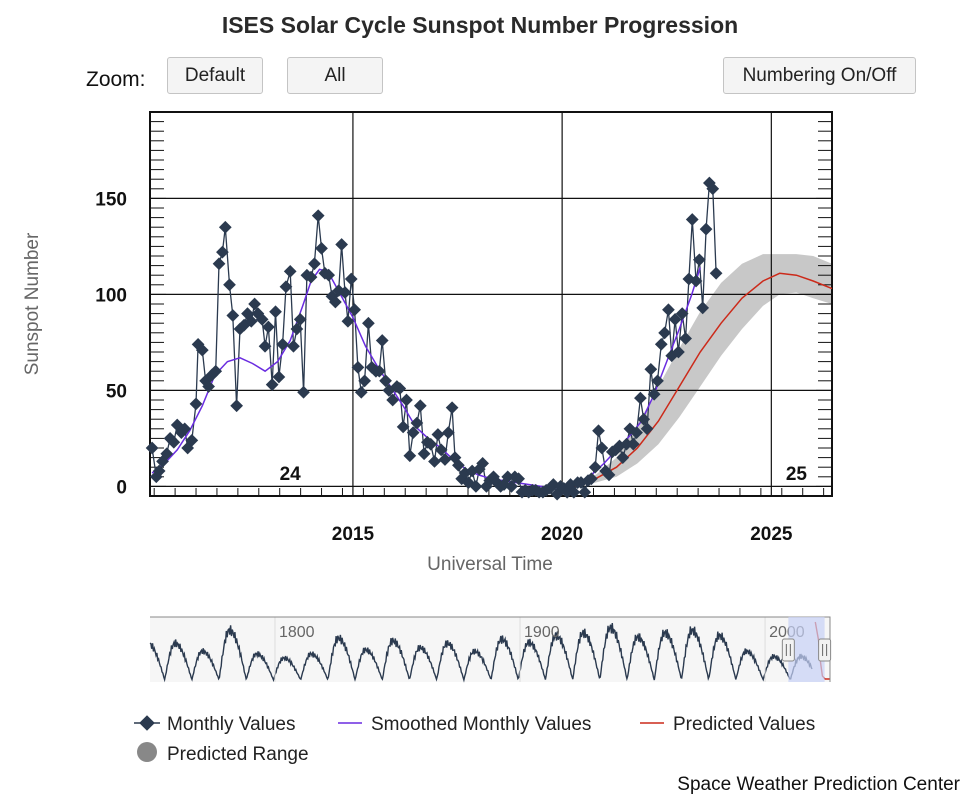 This screenshot has height=800, width=960. Describe the element at coordinates (231, 724) in the screenshot. I see `legend-monthly-label: Monthly Values` at that location.